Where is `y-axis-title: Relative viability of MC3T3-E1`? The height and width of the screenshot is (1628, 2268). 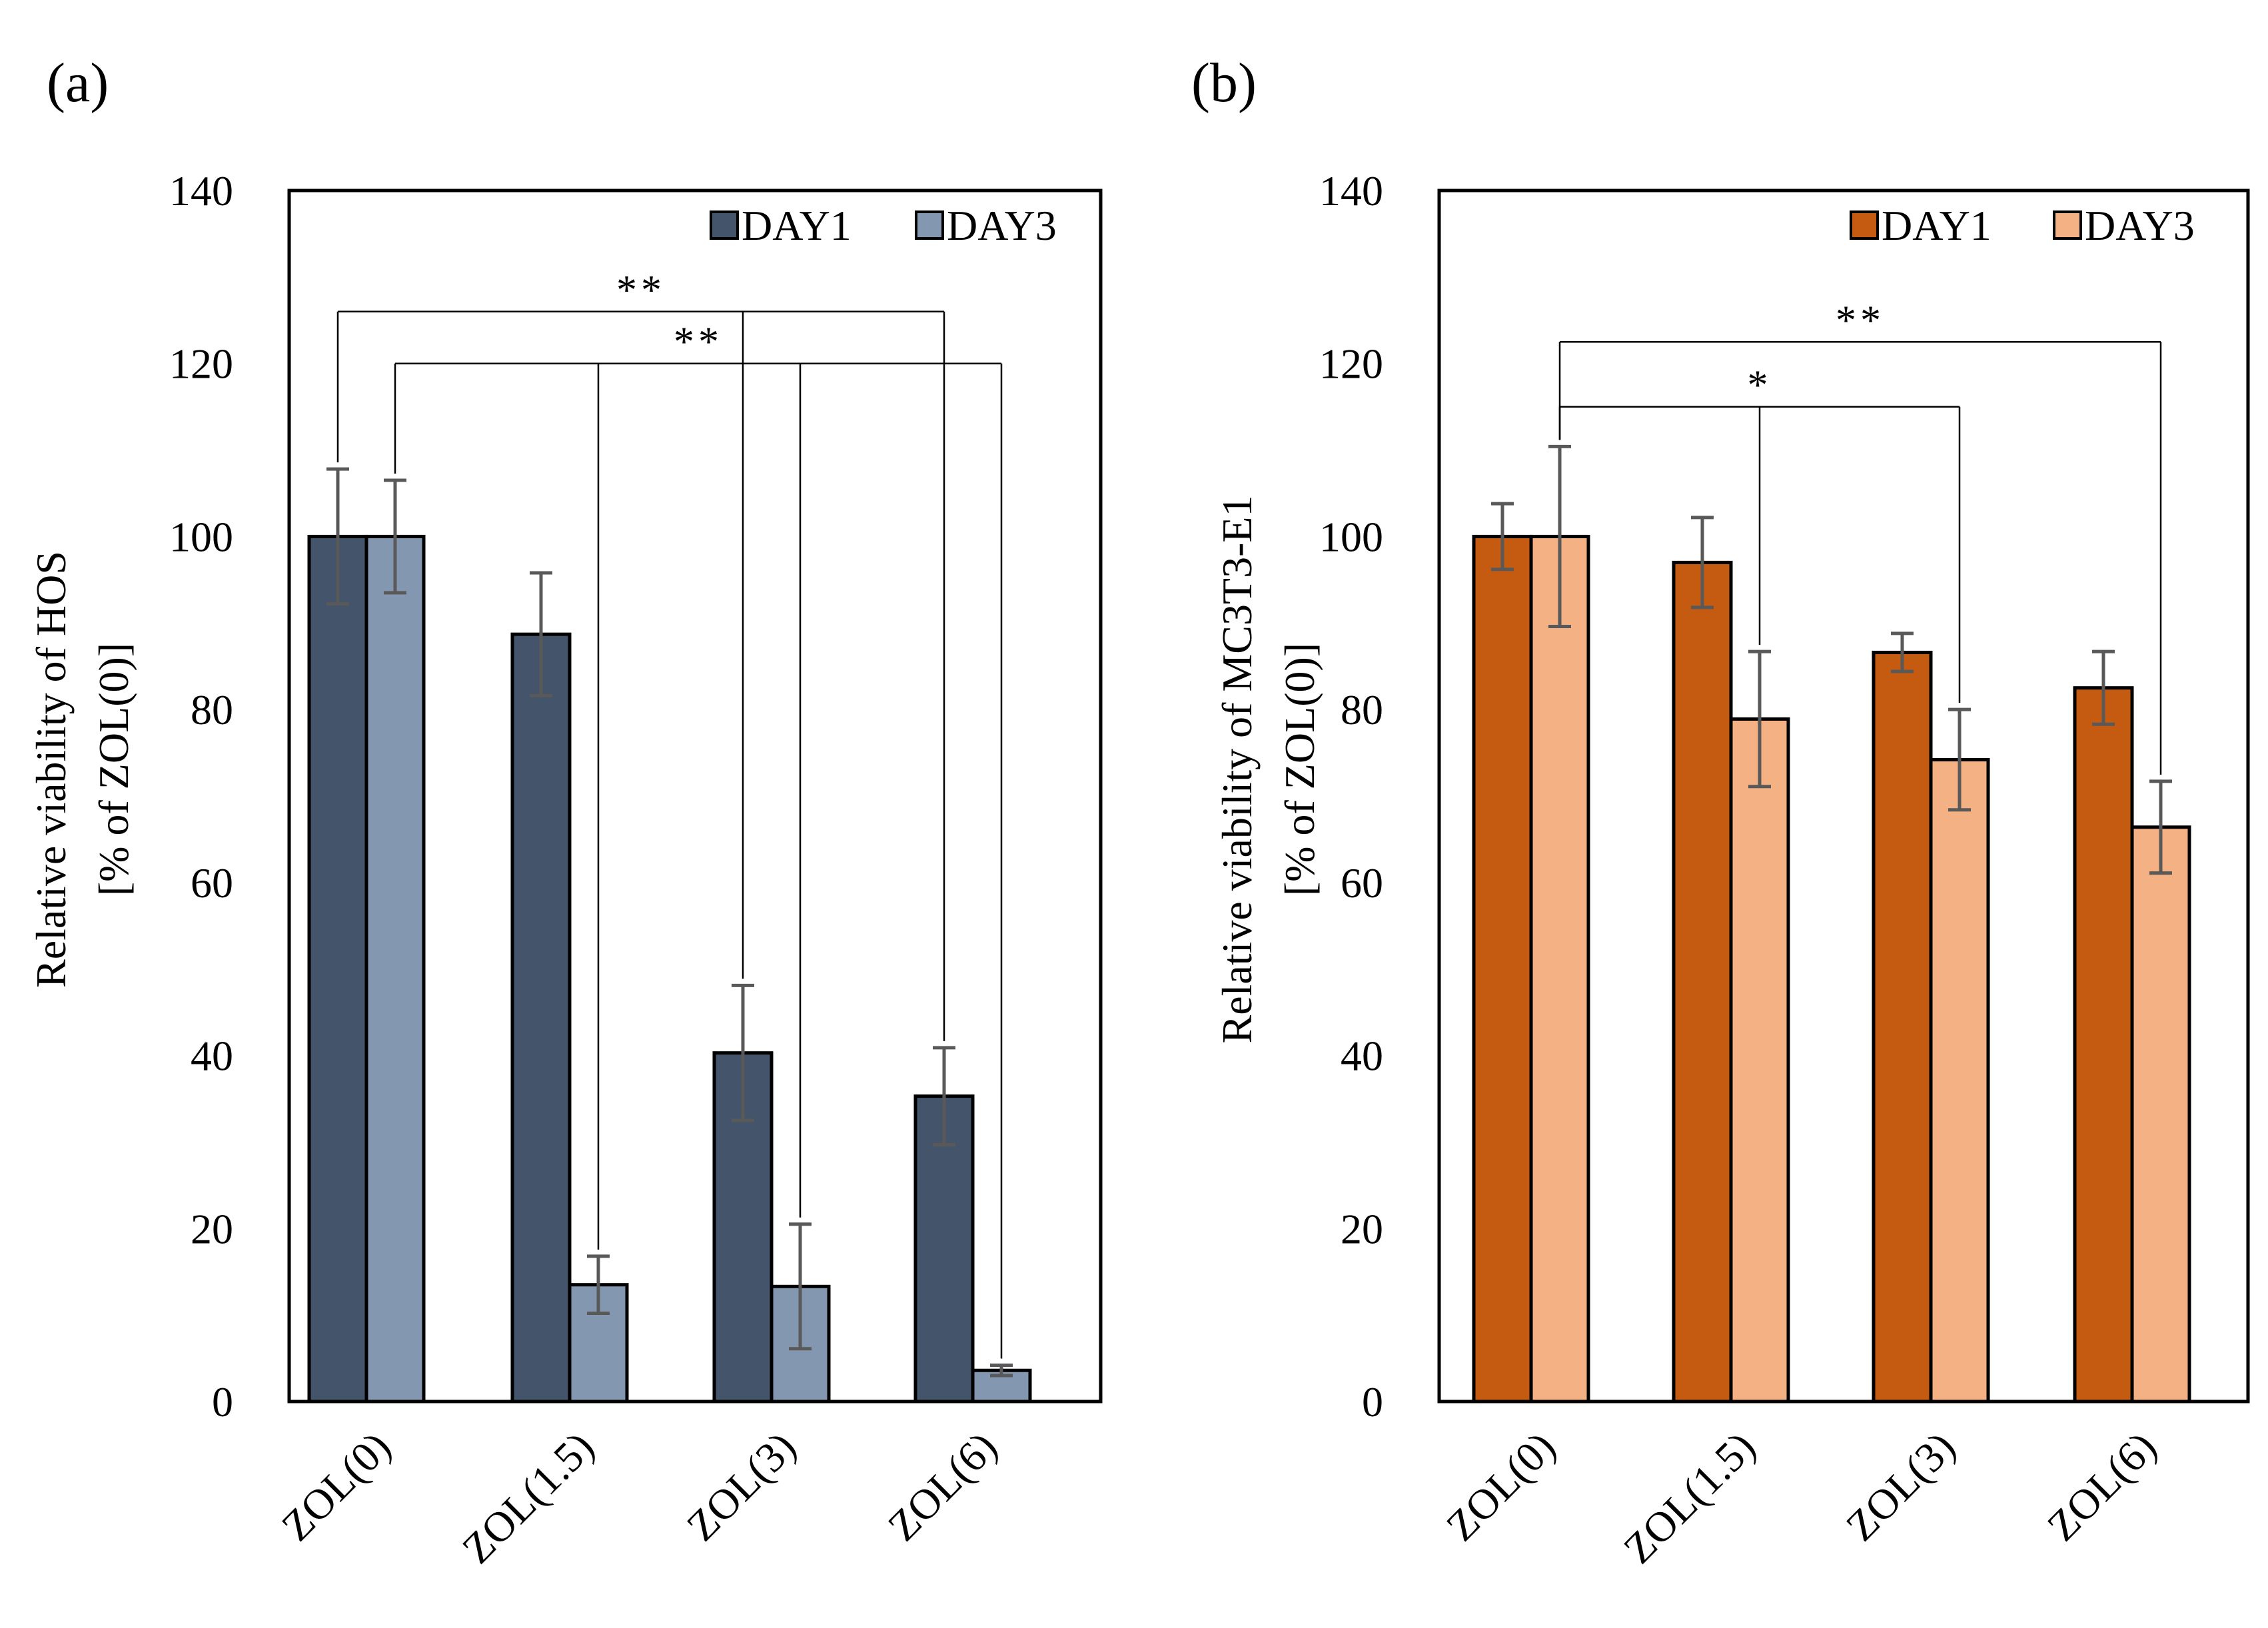 y-axis-title: Relative viability of MC3T3-E1 is located at coordinates (1237, 770).